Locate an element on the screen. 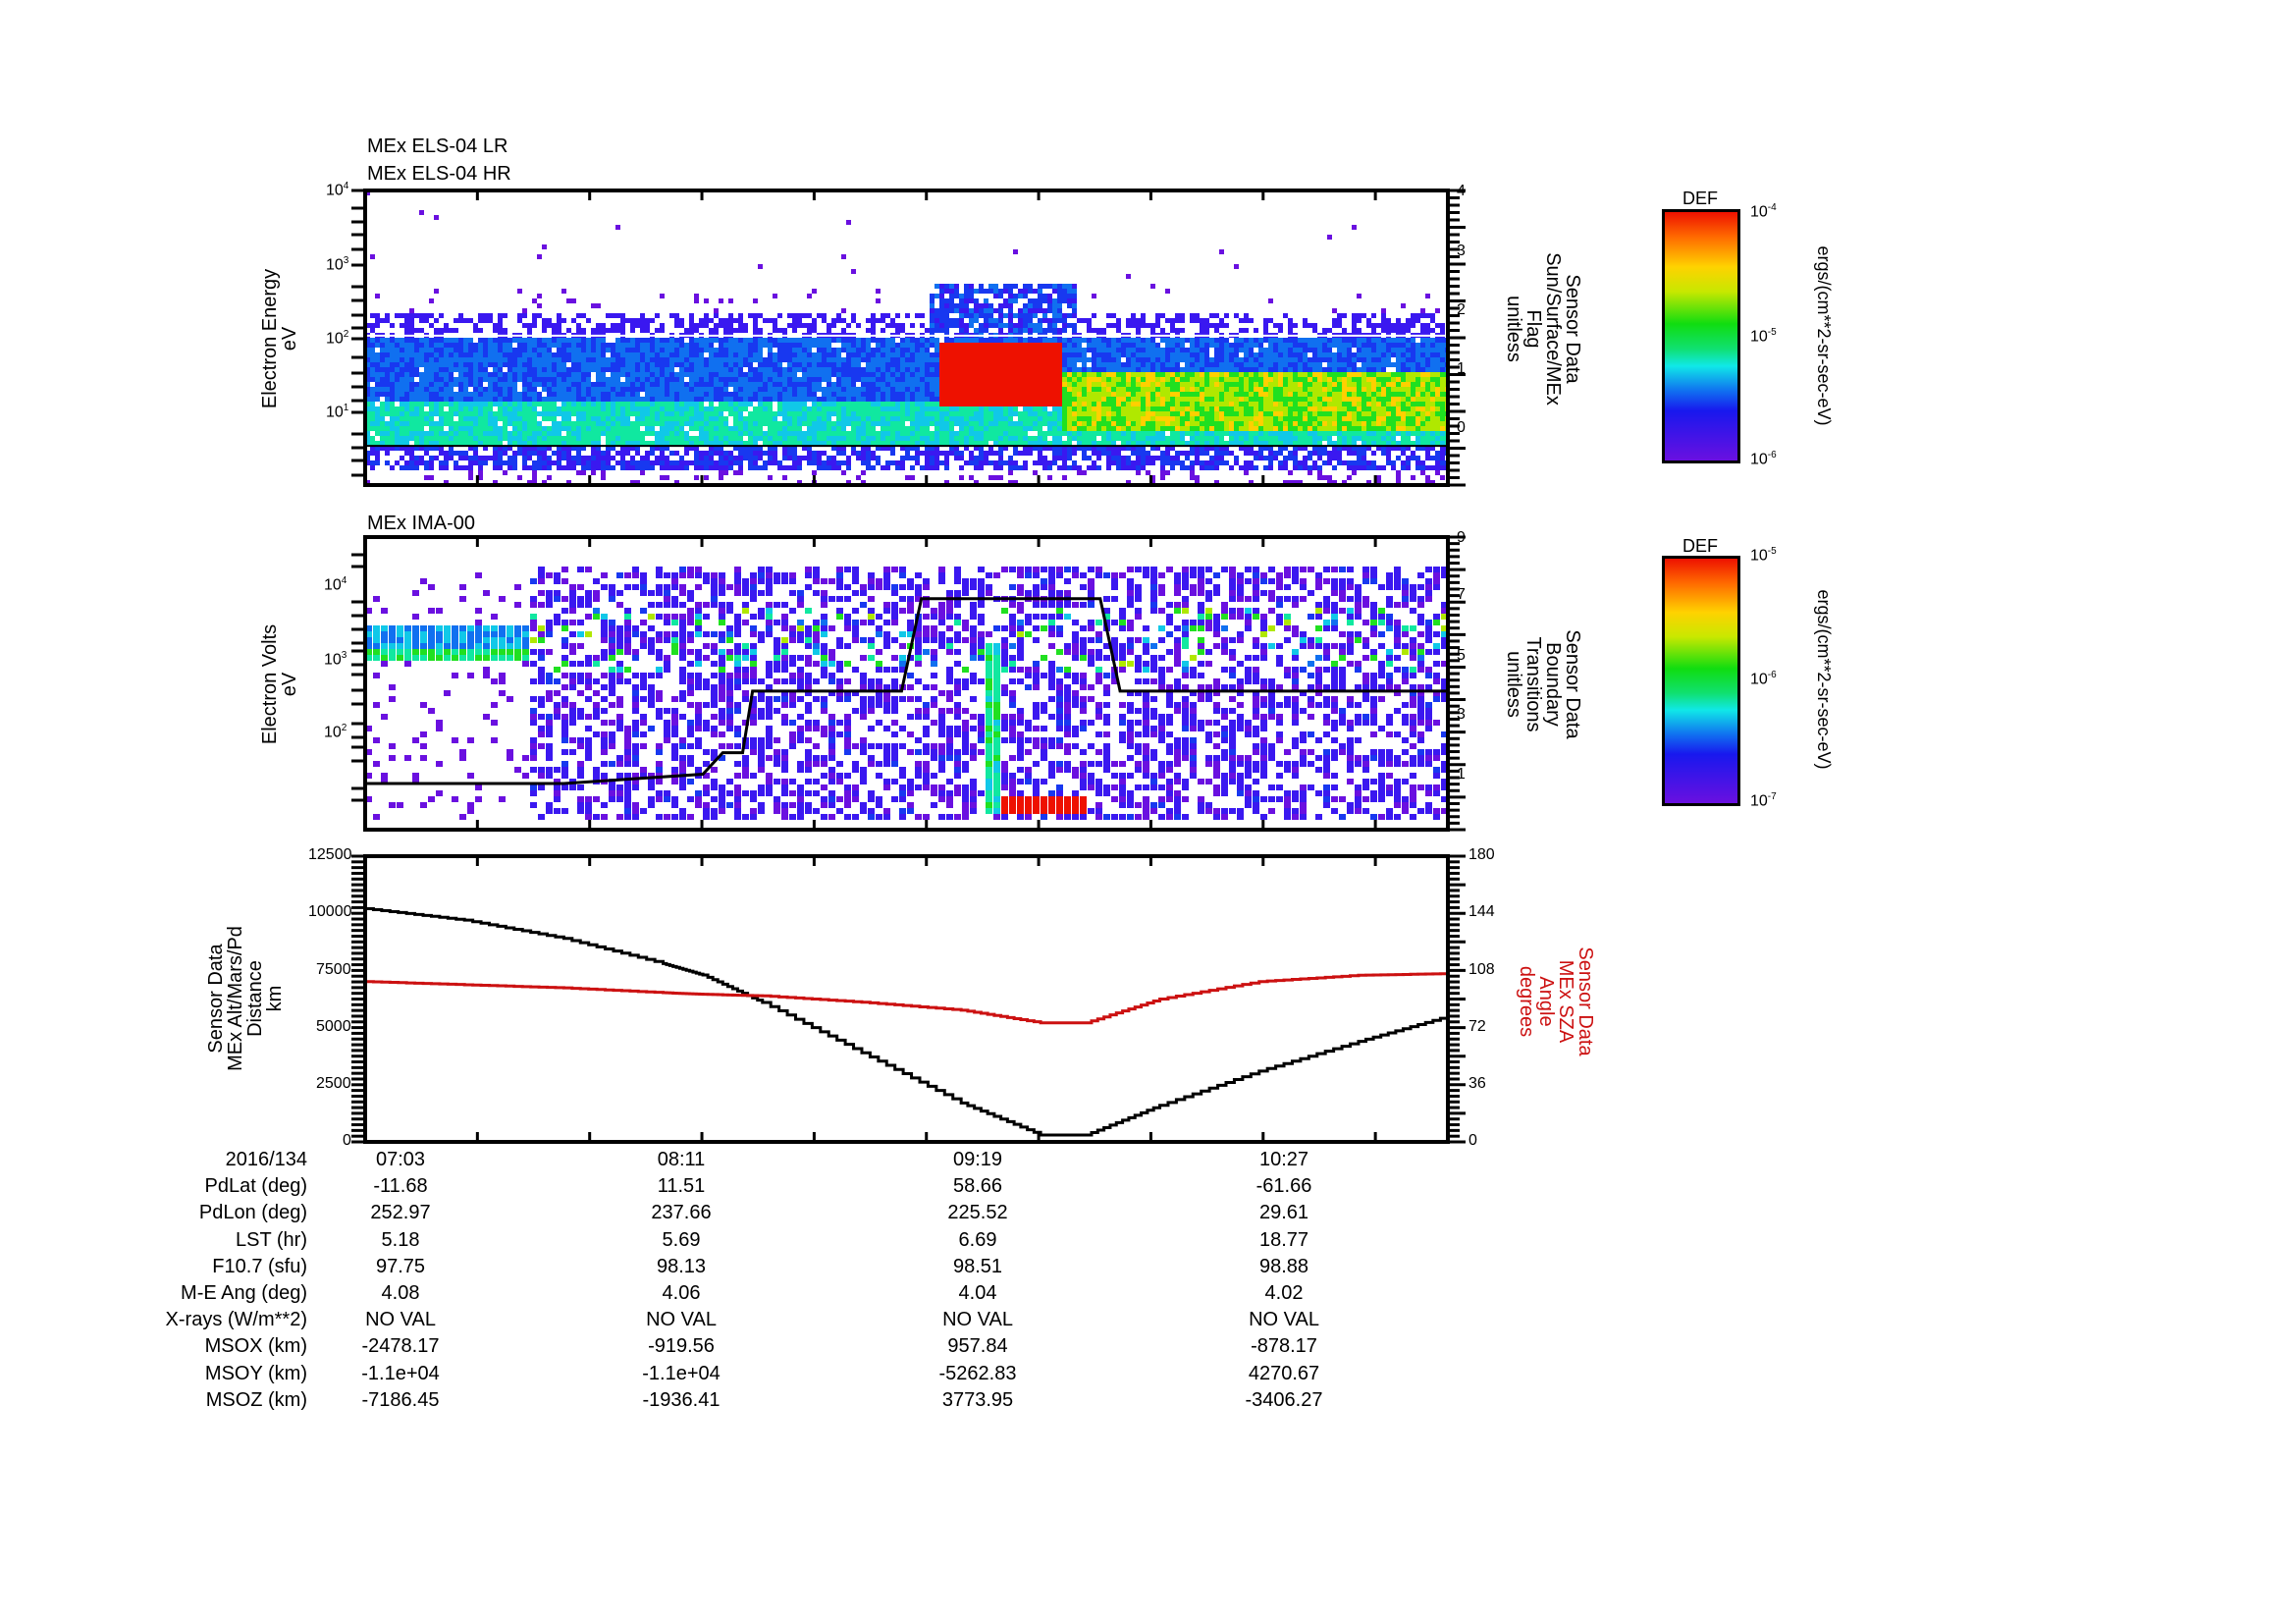 The image size is (2296, 1623). ephemeris-value: -11.68 is located at coordinates (400, 1186).